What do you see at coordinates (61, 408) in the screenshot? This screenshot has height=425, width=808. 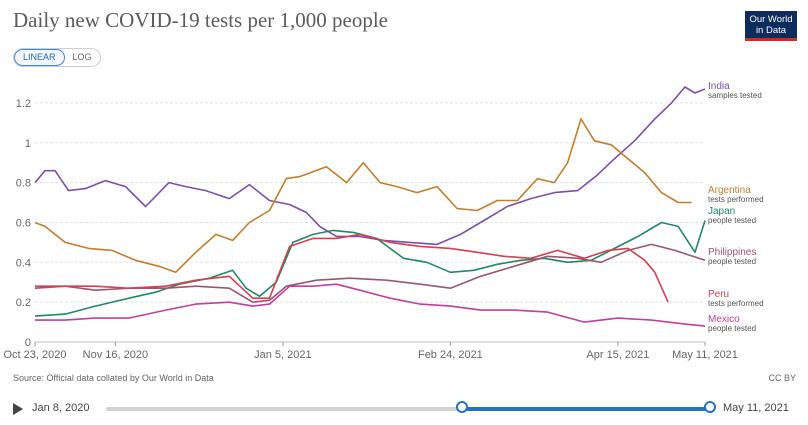 I see `timeline-start-label: Jan 8, 2020` at bounding box center [61, 408].